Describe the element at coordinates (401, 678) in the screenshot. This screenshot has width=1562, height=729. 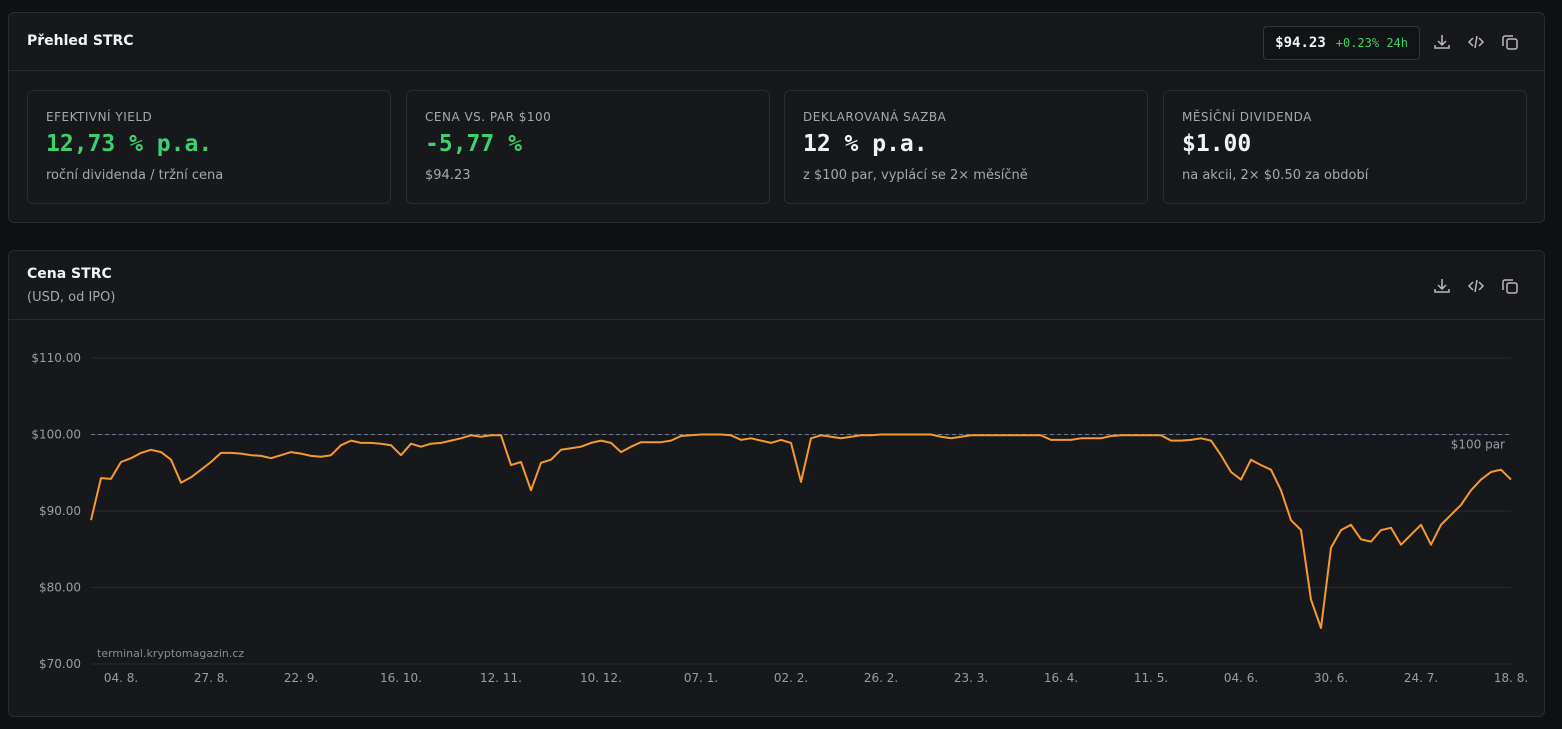
I see `x-tick-label: 16. 10.` at that location.